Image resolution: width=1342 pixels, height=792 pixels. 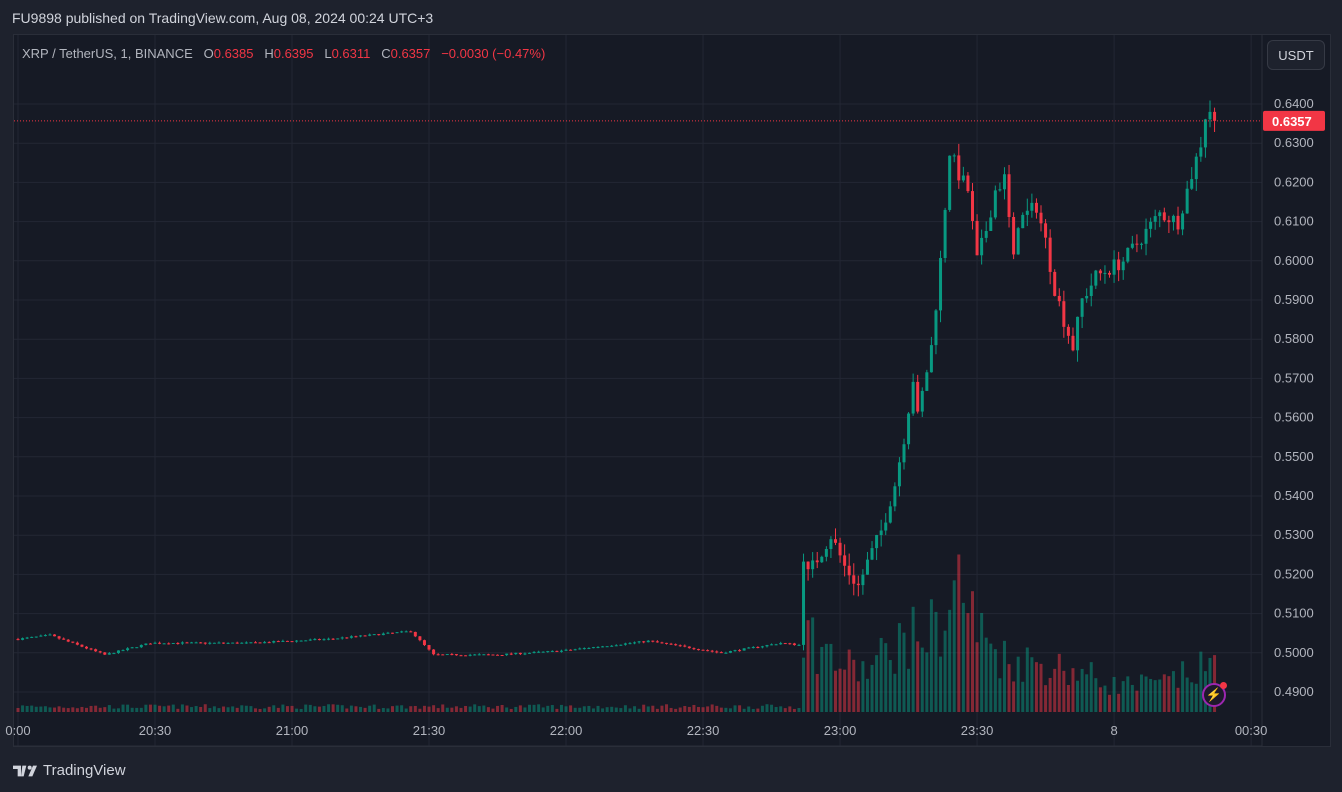 I want to click on low-label: L, so click(x=328, y=53).